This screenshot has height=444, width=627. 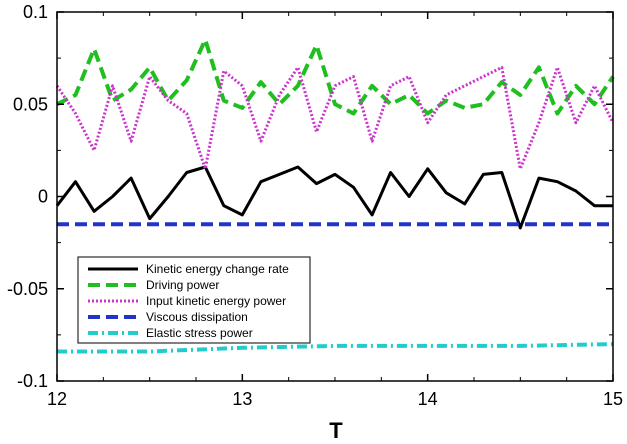 What do you see at coordinates (43, 197) in the screenshot?
I see `y-tick-label: 0` at bounding box center [43, 197].